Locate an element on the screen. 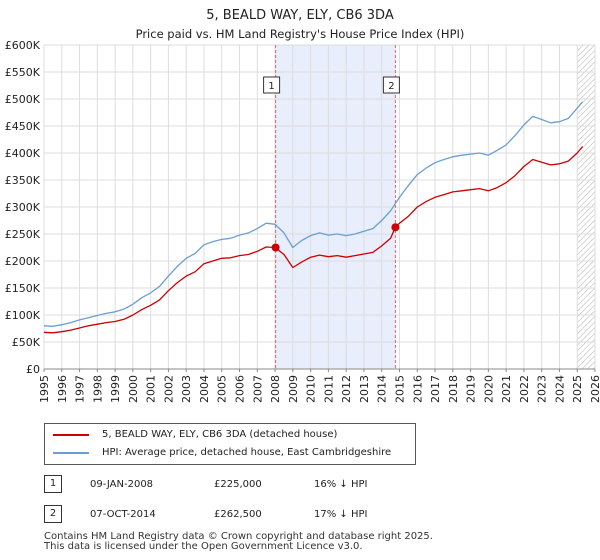 This screenshot has width=600, height=560. x-tick-label: 2017 is located at coordinates (435, 389).